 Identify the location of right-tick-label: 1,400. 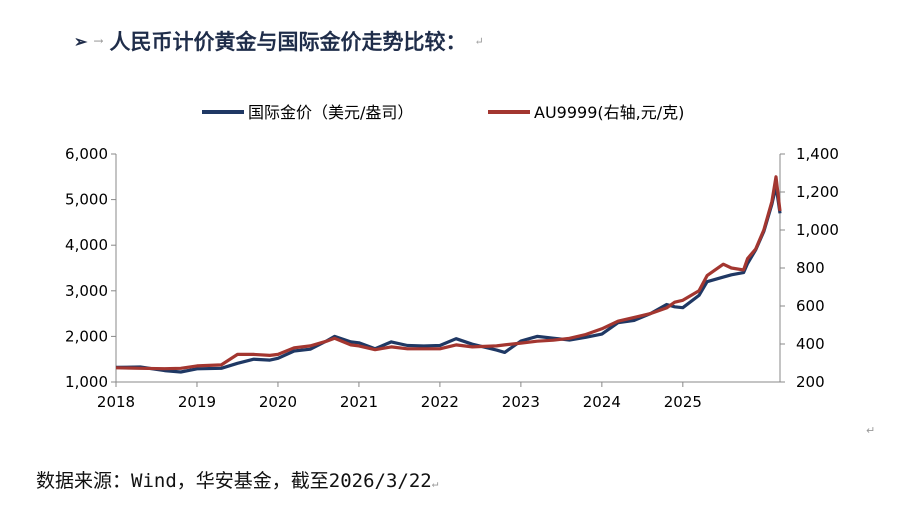
(817, 154).